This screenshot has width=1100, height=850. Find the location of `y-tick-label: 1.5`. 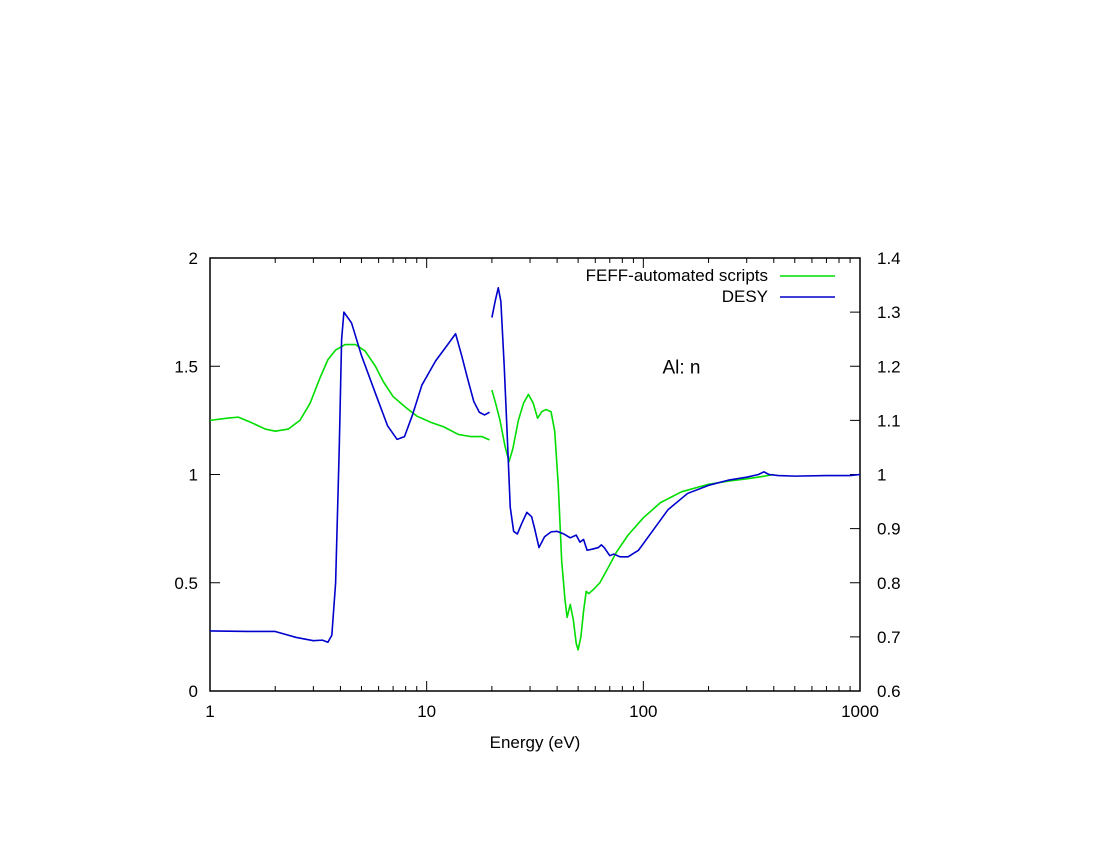

y-tick-label: 1.5 is located at coordinates (186, 366).